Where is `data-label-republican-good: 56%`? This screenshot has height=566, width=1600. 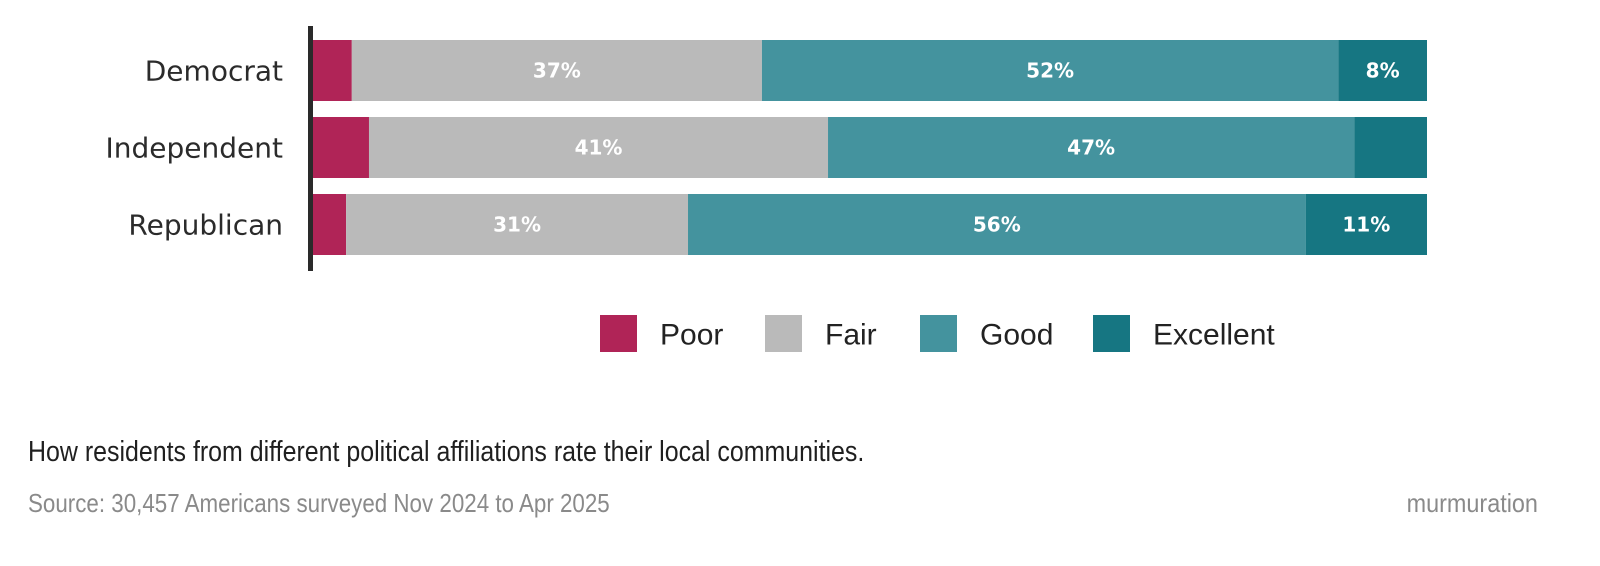
data-label-republican-good: 56% is located at coordinates (997, 225).